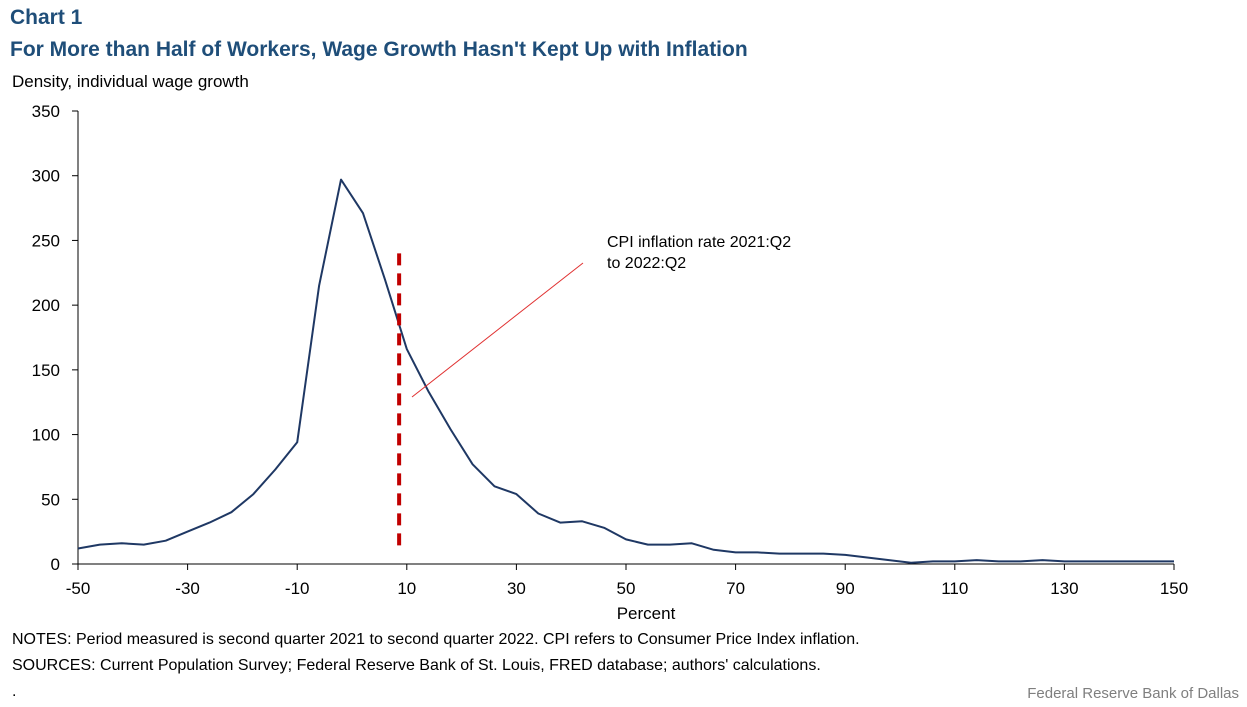  Describe the element at coordinates (46, 370) in the screenshot. I see `y-tick-label: 150` at that location.